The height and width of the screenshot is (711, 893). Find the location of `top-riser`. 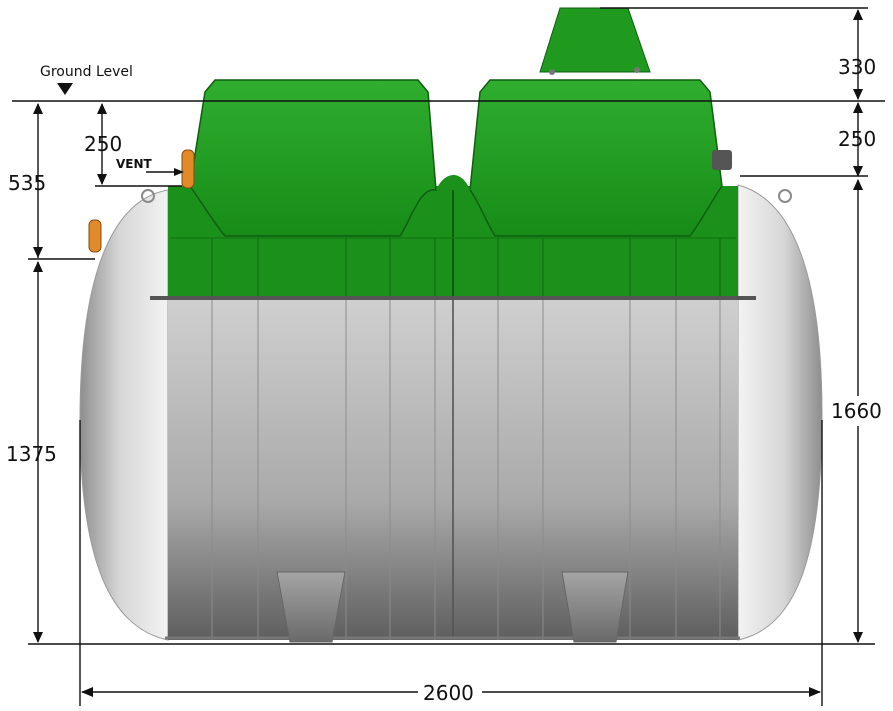

top-riser is located at coordinates (595, 40).